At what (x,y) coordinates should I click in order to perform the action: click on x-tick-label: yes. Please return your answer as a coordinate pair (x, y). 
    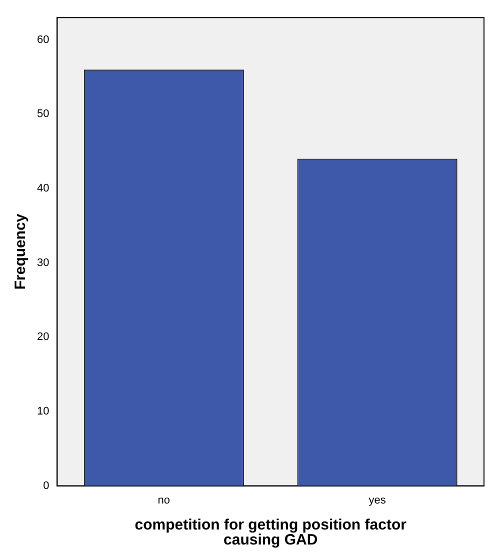
    Looking at the image, I should click on (377, 500).